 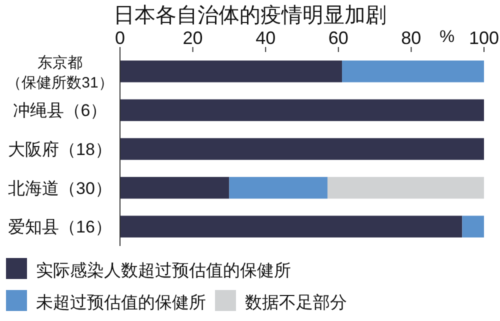 What do you see at coordinates (60, 188) in the screenshot?
I see `y-tick-label: 北海道（30）` at bounding box center [60, 188].